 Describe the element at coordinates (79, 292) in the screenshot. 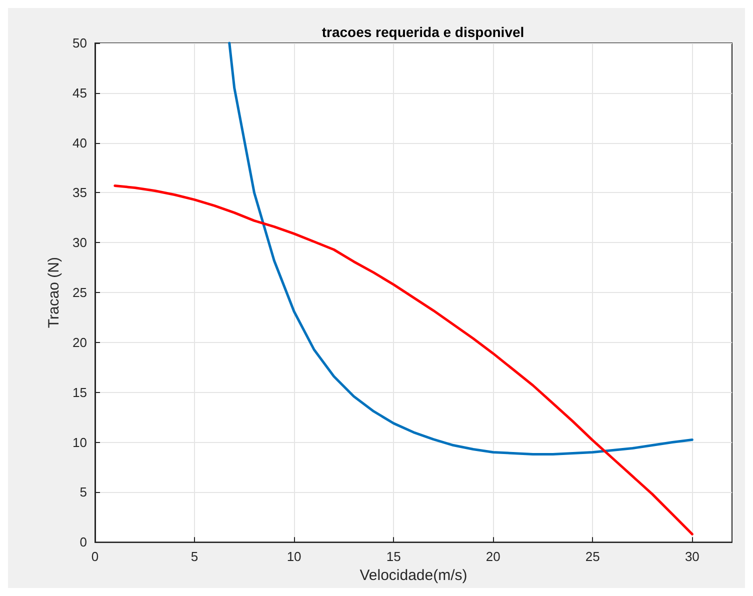

I see `y-tick-label: 25` at that location.